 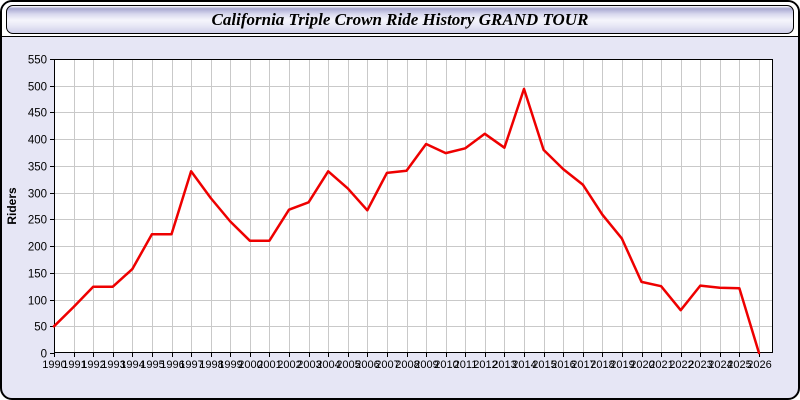 I want to click on svg-text: 450, so click(x=37, y=114).